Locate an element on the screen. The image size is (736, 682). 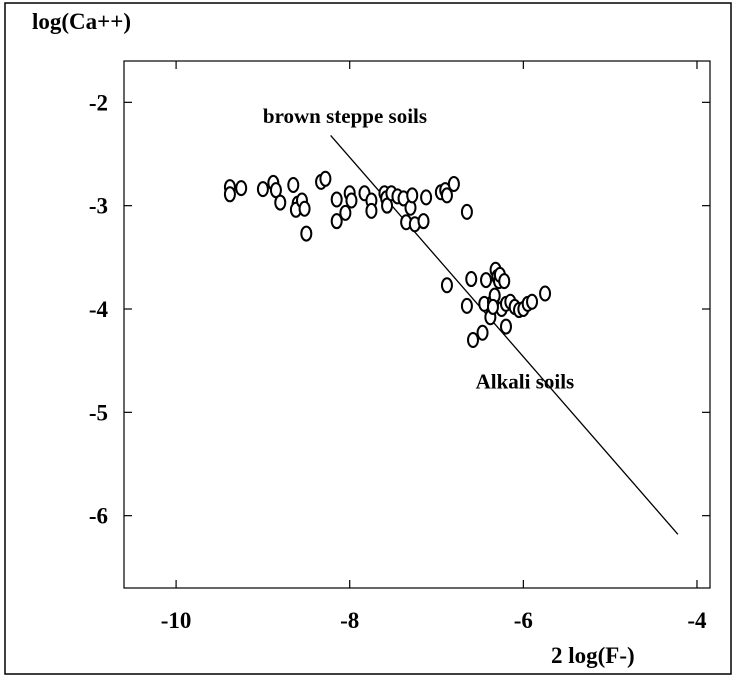
y-tick-label: -6 is located at coordinates (98, 516).